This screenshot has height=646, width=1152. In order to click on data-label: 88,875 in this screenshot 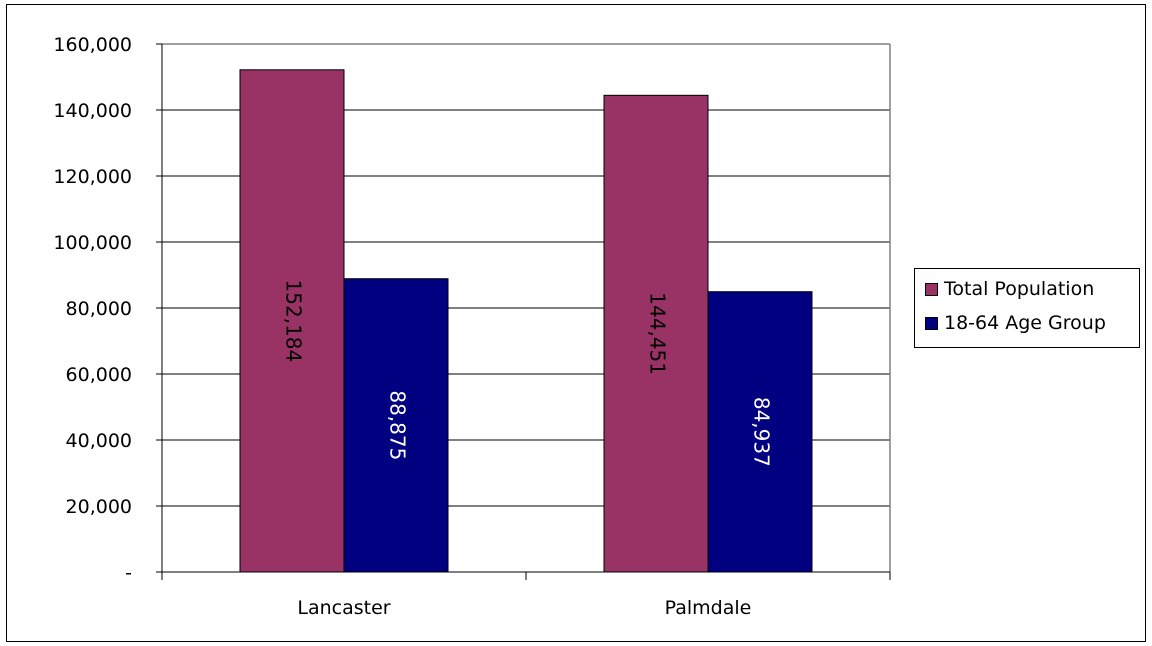, I will do `click(398, 425)`.